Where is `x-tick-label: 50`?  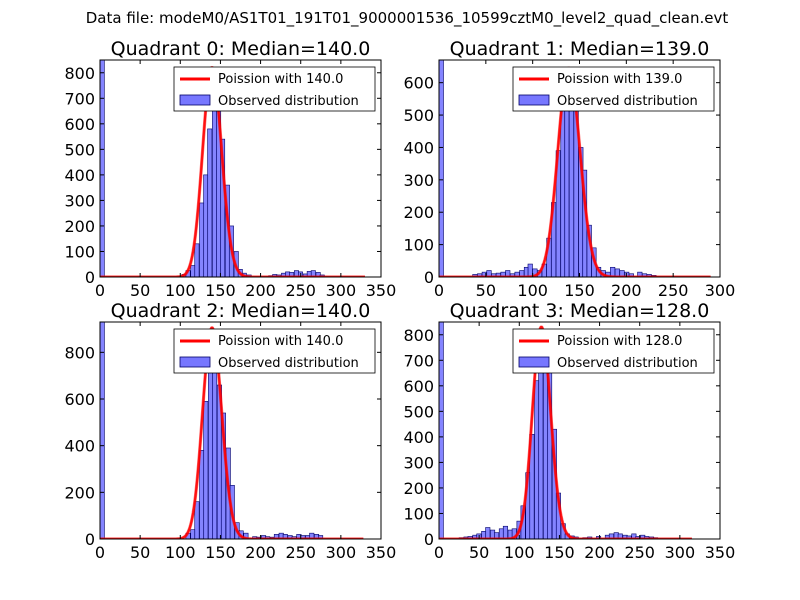
x-tick-label: 50 is located at coordinates (486, 290).